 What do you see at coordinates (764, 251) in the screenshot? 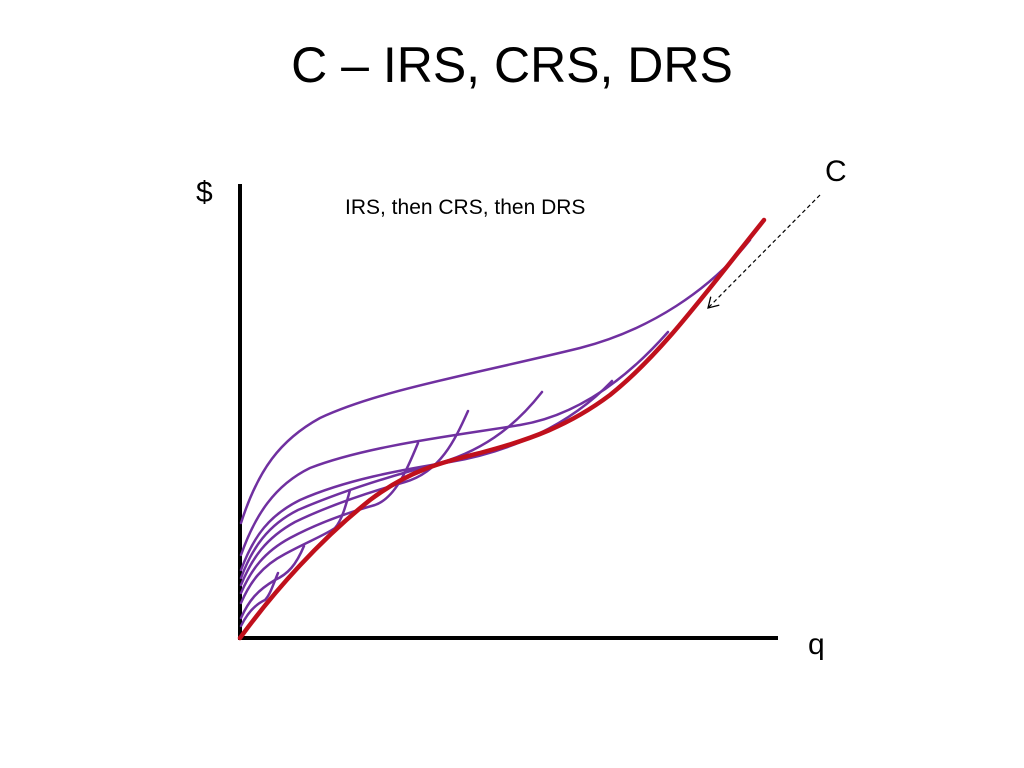
I see `curve-pointer-arrow` at bounding box center [764, 251].